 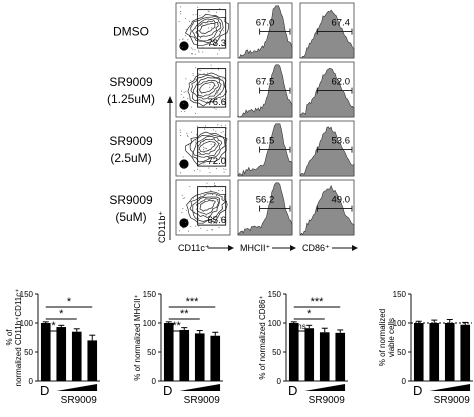 I want to click on y-axis-label: % of normalized MHCII⁺, so click(x=137, y=337).